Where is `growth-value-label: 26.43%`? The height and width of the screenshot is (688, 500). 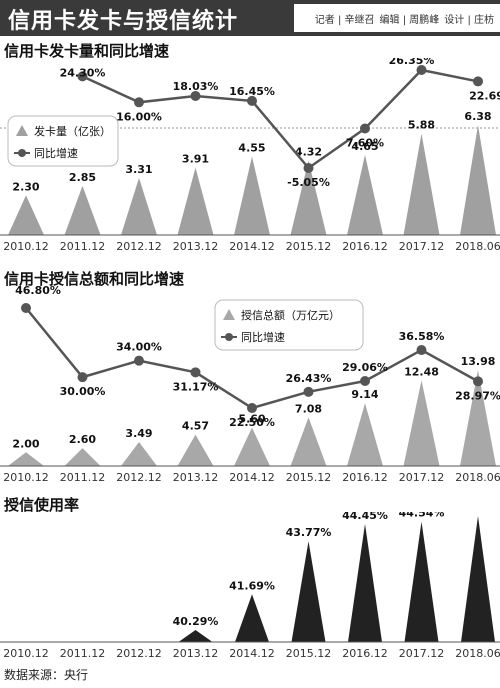 growth-value-label: 26.43% is located at coordinates (309, 378).